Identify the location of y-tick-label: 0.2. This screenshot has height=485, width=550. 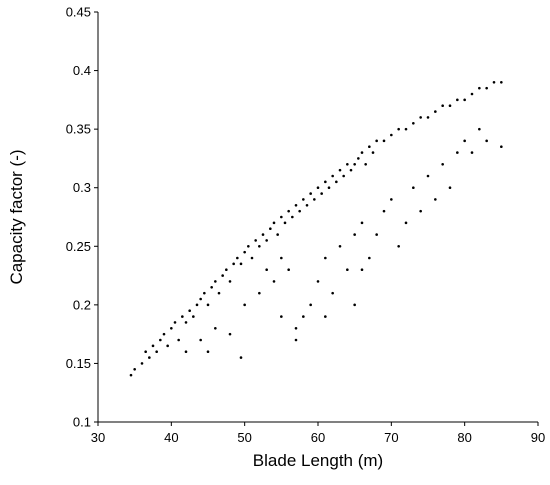
(82, 304).